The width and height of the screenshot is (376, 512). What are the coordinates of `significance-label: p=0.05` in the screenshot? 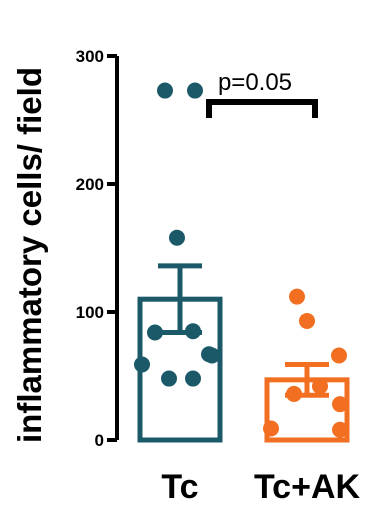 It's located at (255, 82).